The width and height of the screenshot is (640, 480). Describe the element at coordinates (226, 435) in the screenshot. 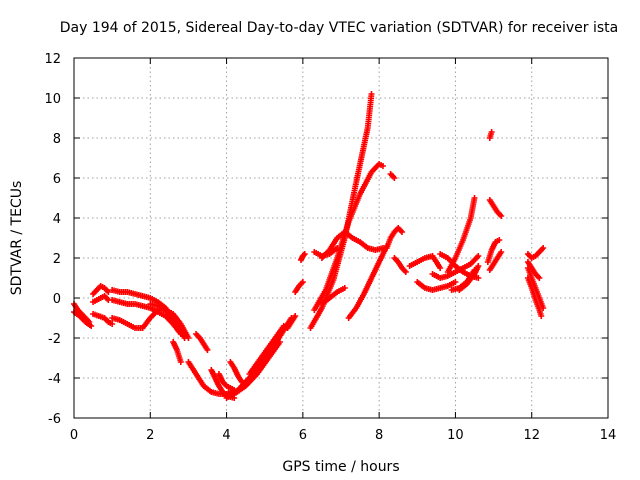

I see `x-tick-label: 4` at that location.